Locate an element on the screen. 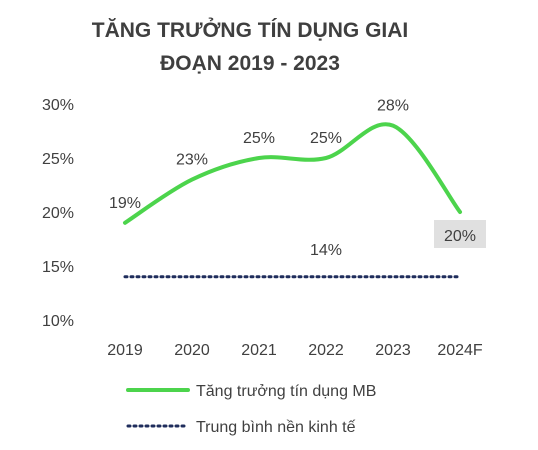  y-tick-label: 20% is located at coordinates (58, 213).